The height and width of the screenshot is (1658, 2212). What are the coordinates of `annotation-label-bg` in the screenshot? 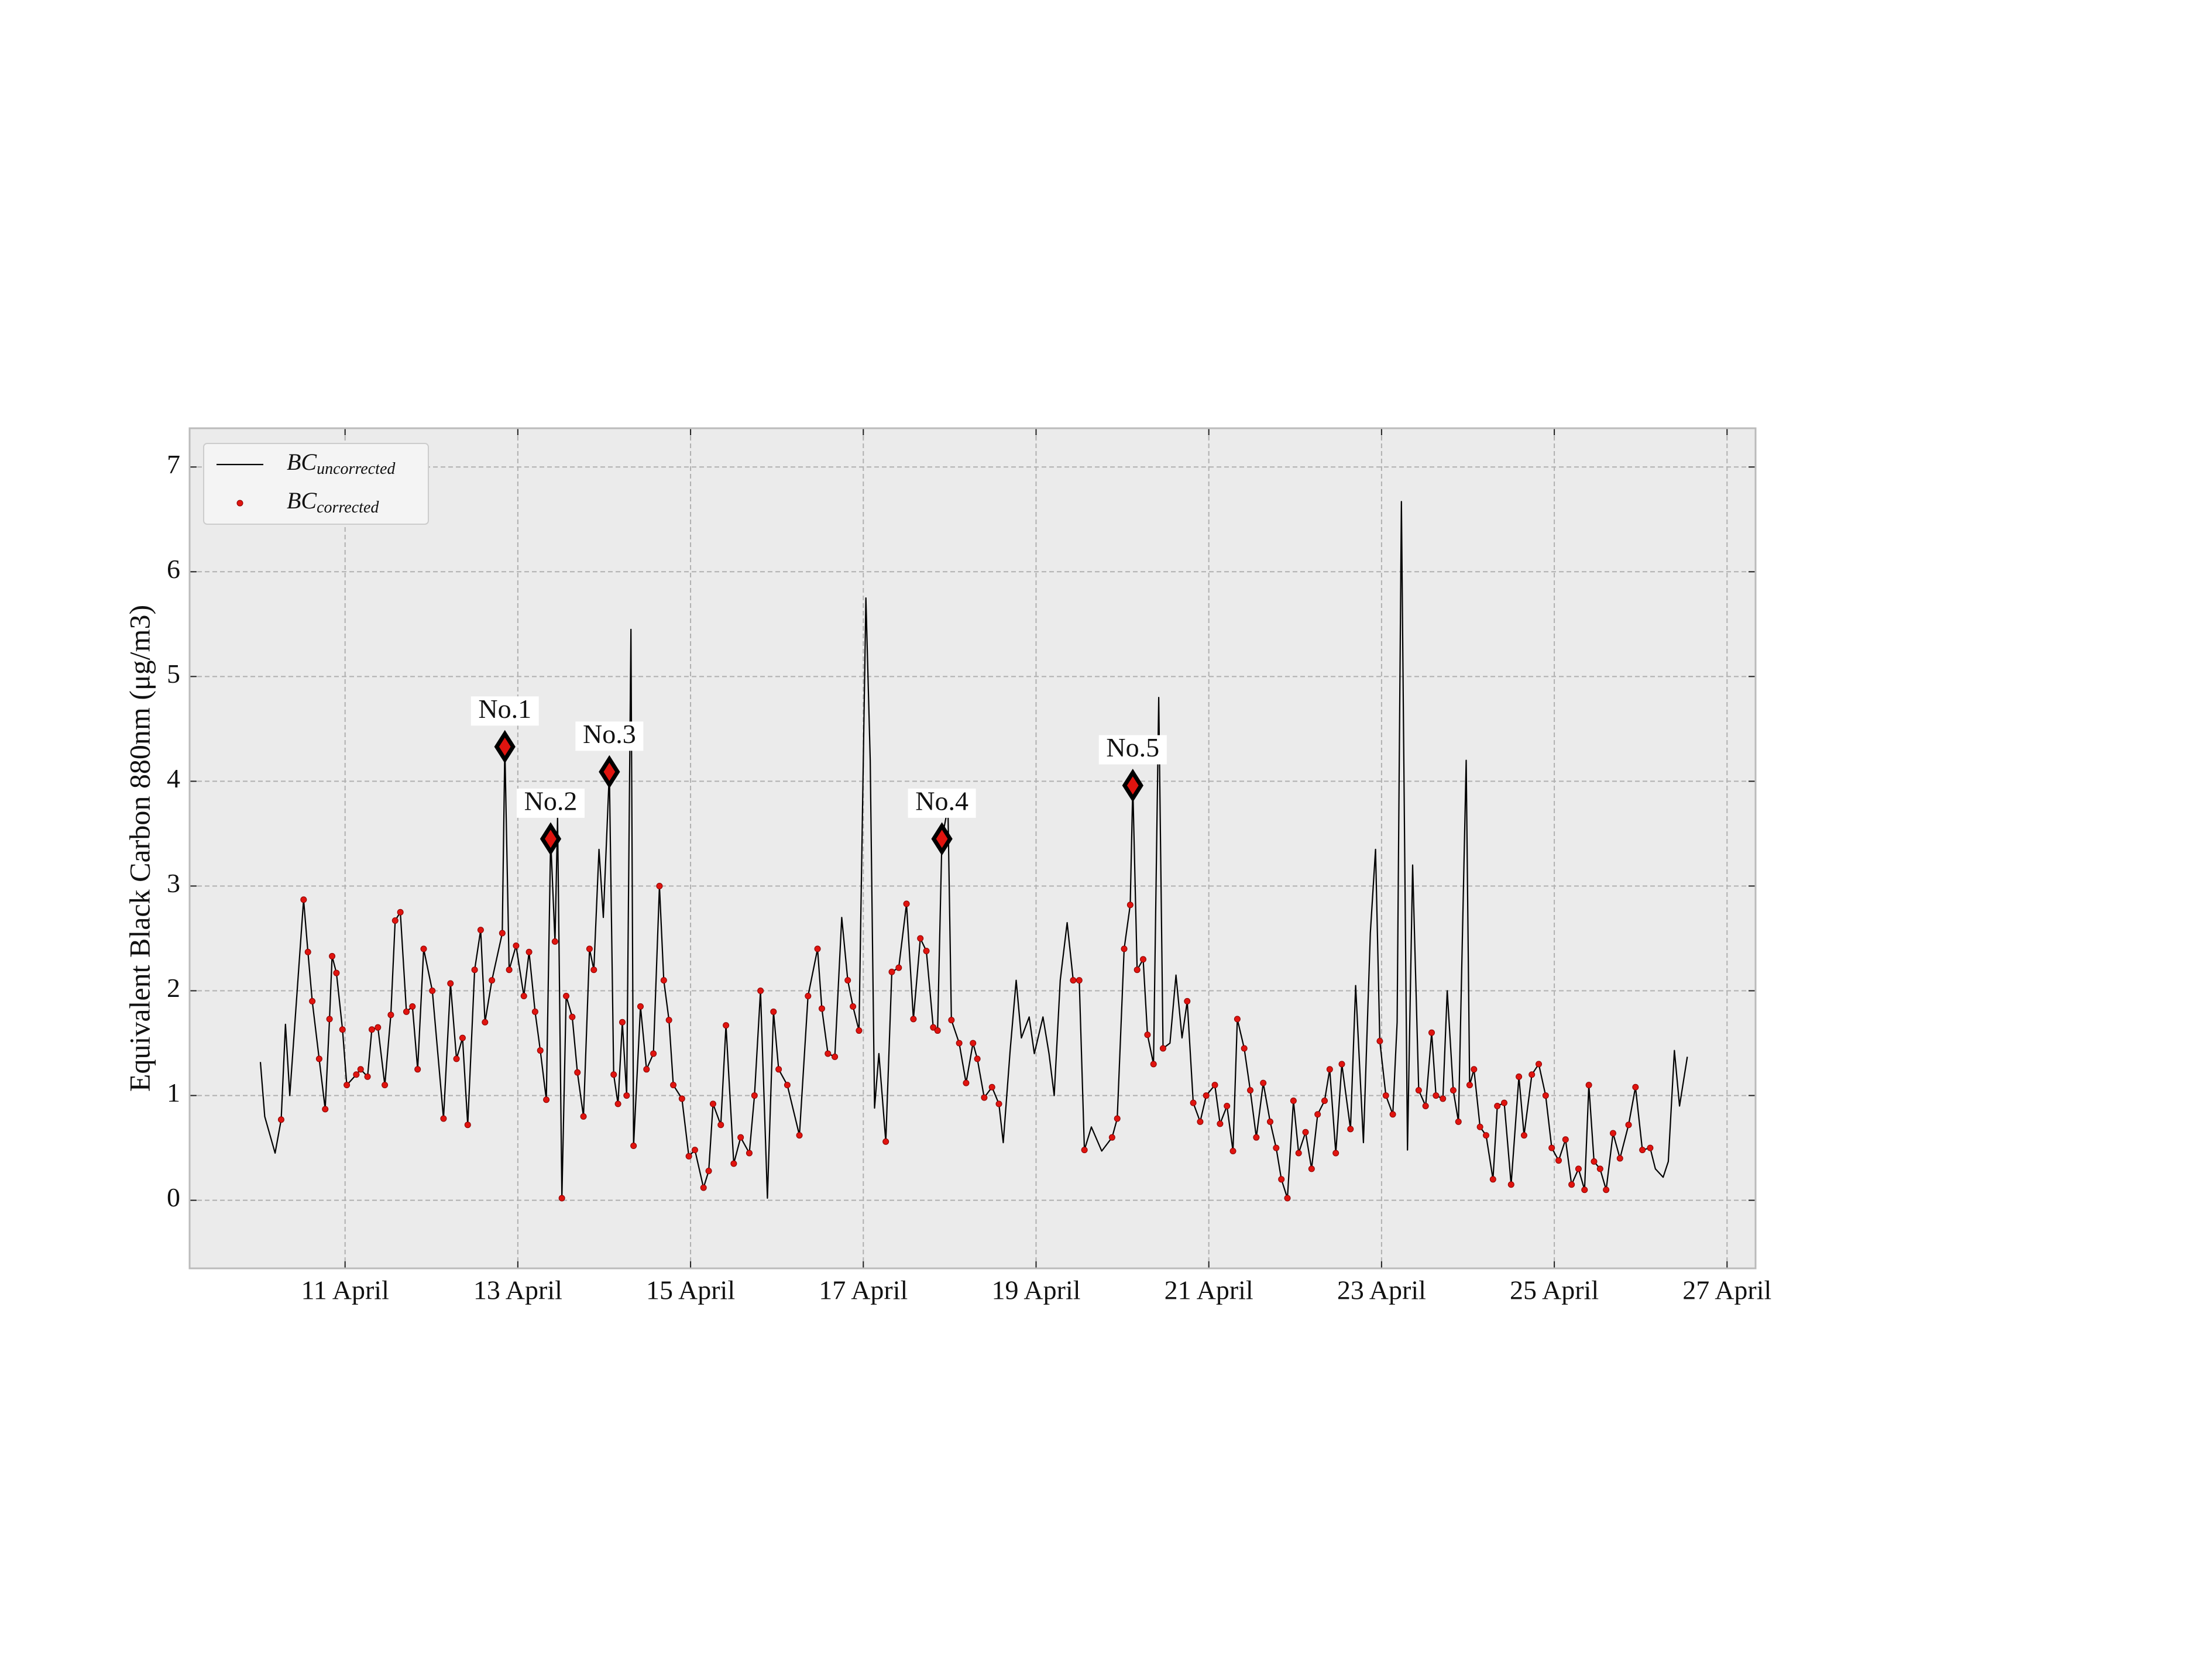 It's located at (550, 803).